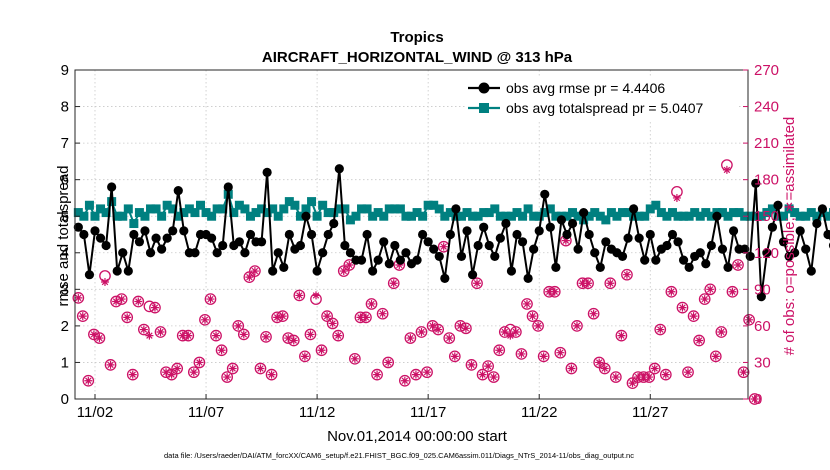  I want to click on tick-label-x: 11/02, so click(95, 412).